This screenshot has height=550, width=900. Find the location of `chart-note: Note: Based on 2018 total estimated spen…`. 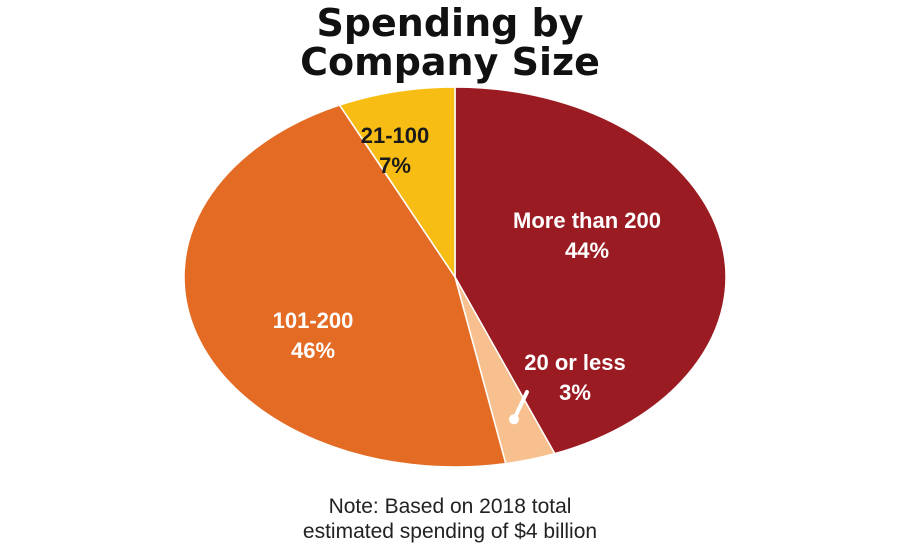

chart-note: Note: Based on 2018 total estimated spen… is located at coordinates (450, 519).